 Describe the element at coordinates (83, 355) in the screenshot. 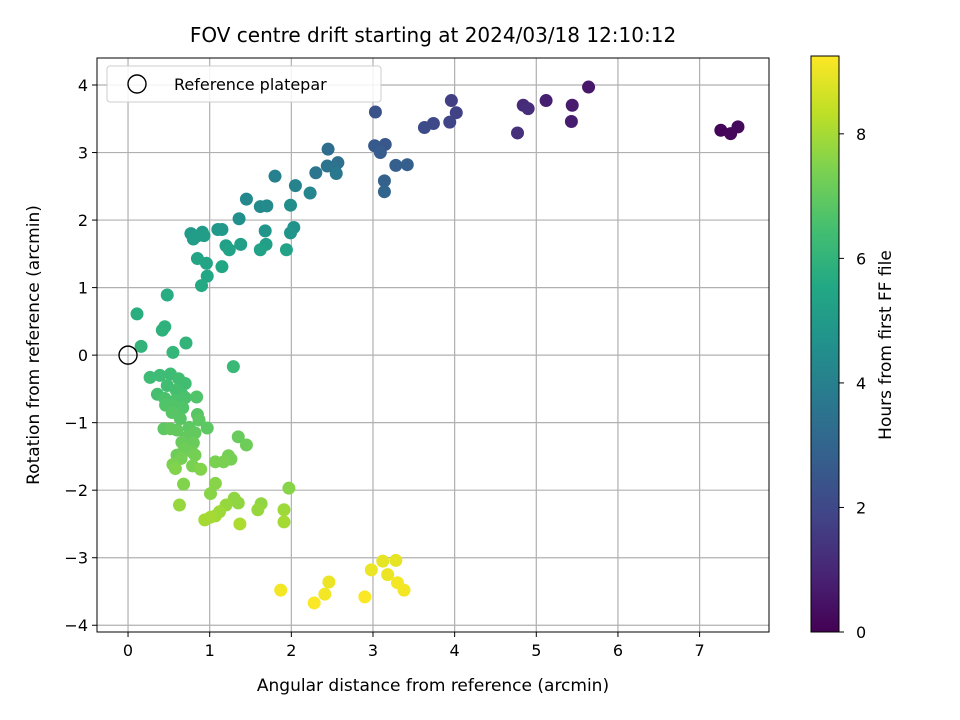

I see `y-tick-label: 0` at that location.